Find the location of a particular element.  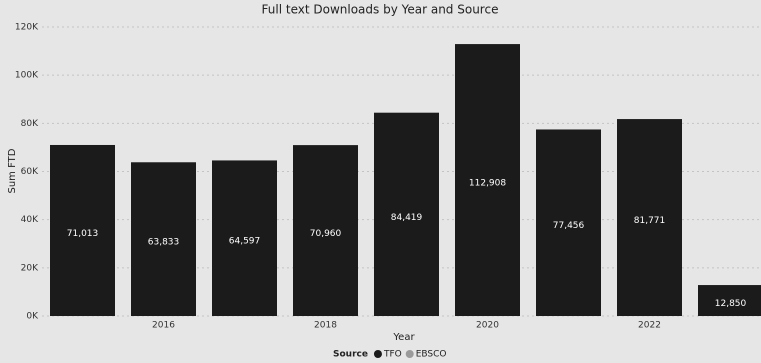

y-tick-label: 0K is located at coordinates (32, 317).